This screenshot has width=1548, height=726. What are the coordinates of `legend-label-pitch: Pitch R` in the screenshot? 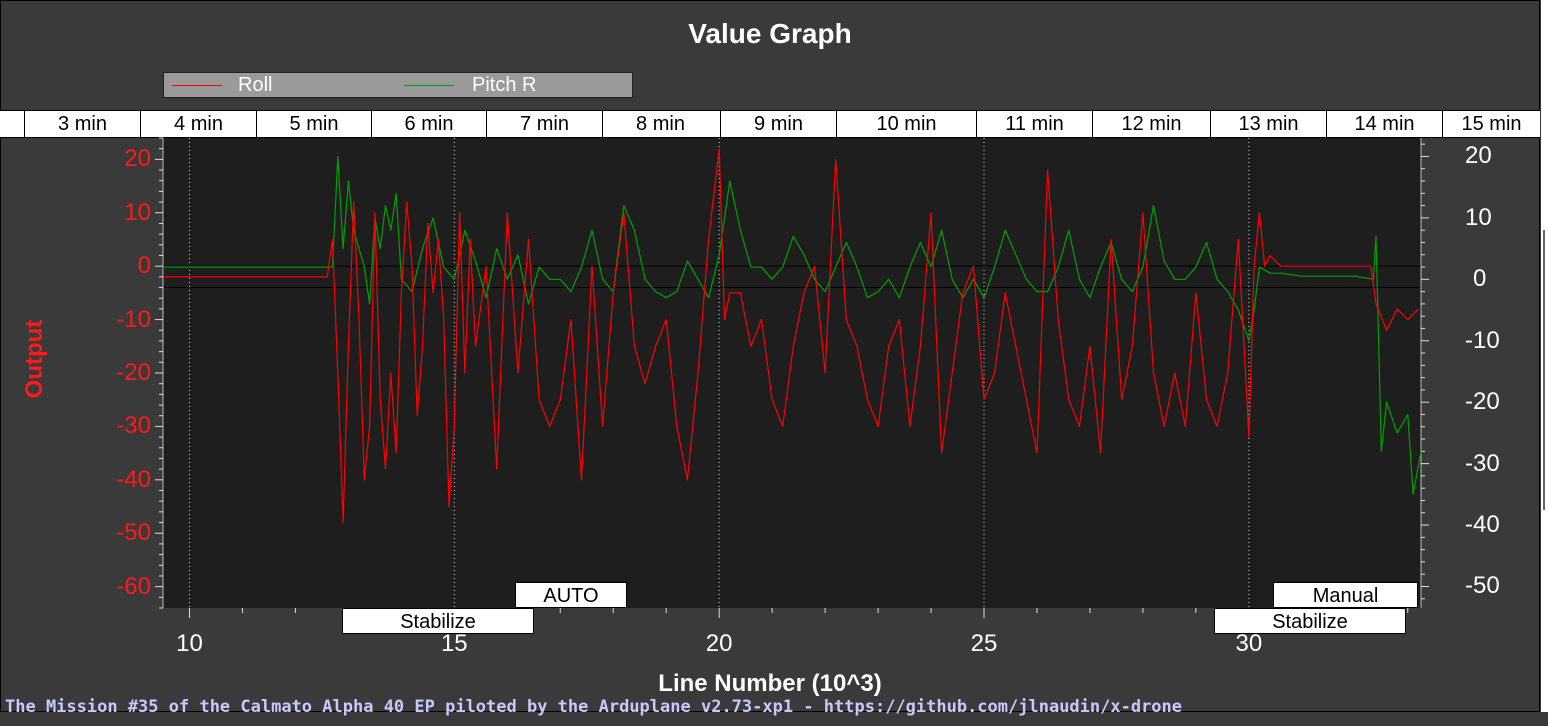 It's located at (504, 85).